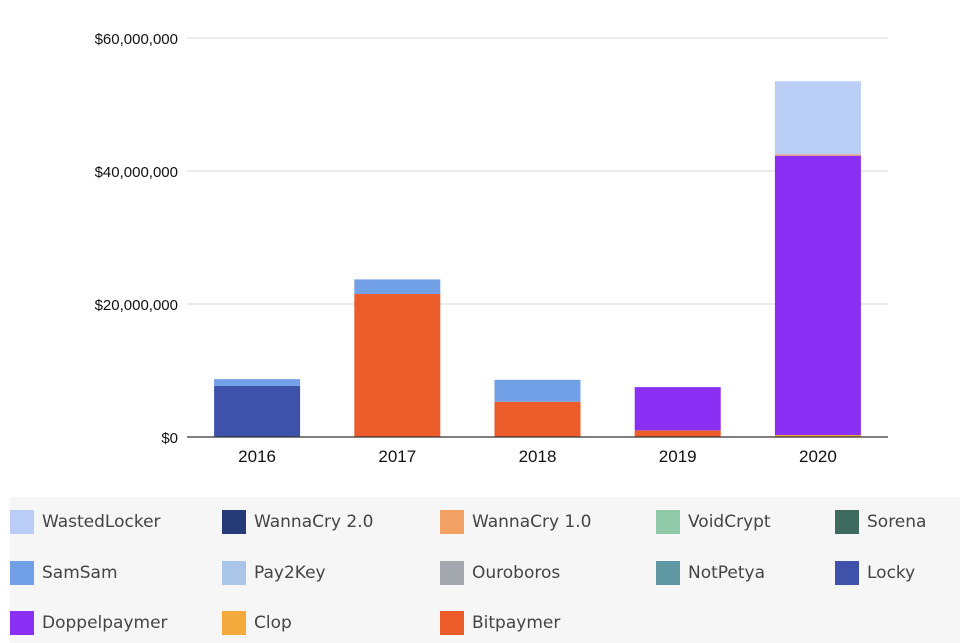 This screenshot has width=960, height=643. What do you see at coordinates (273, 623) in the screenshot?
I see `legend-label: Clop` at bounding box center [273, 623].